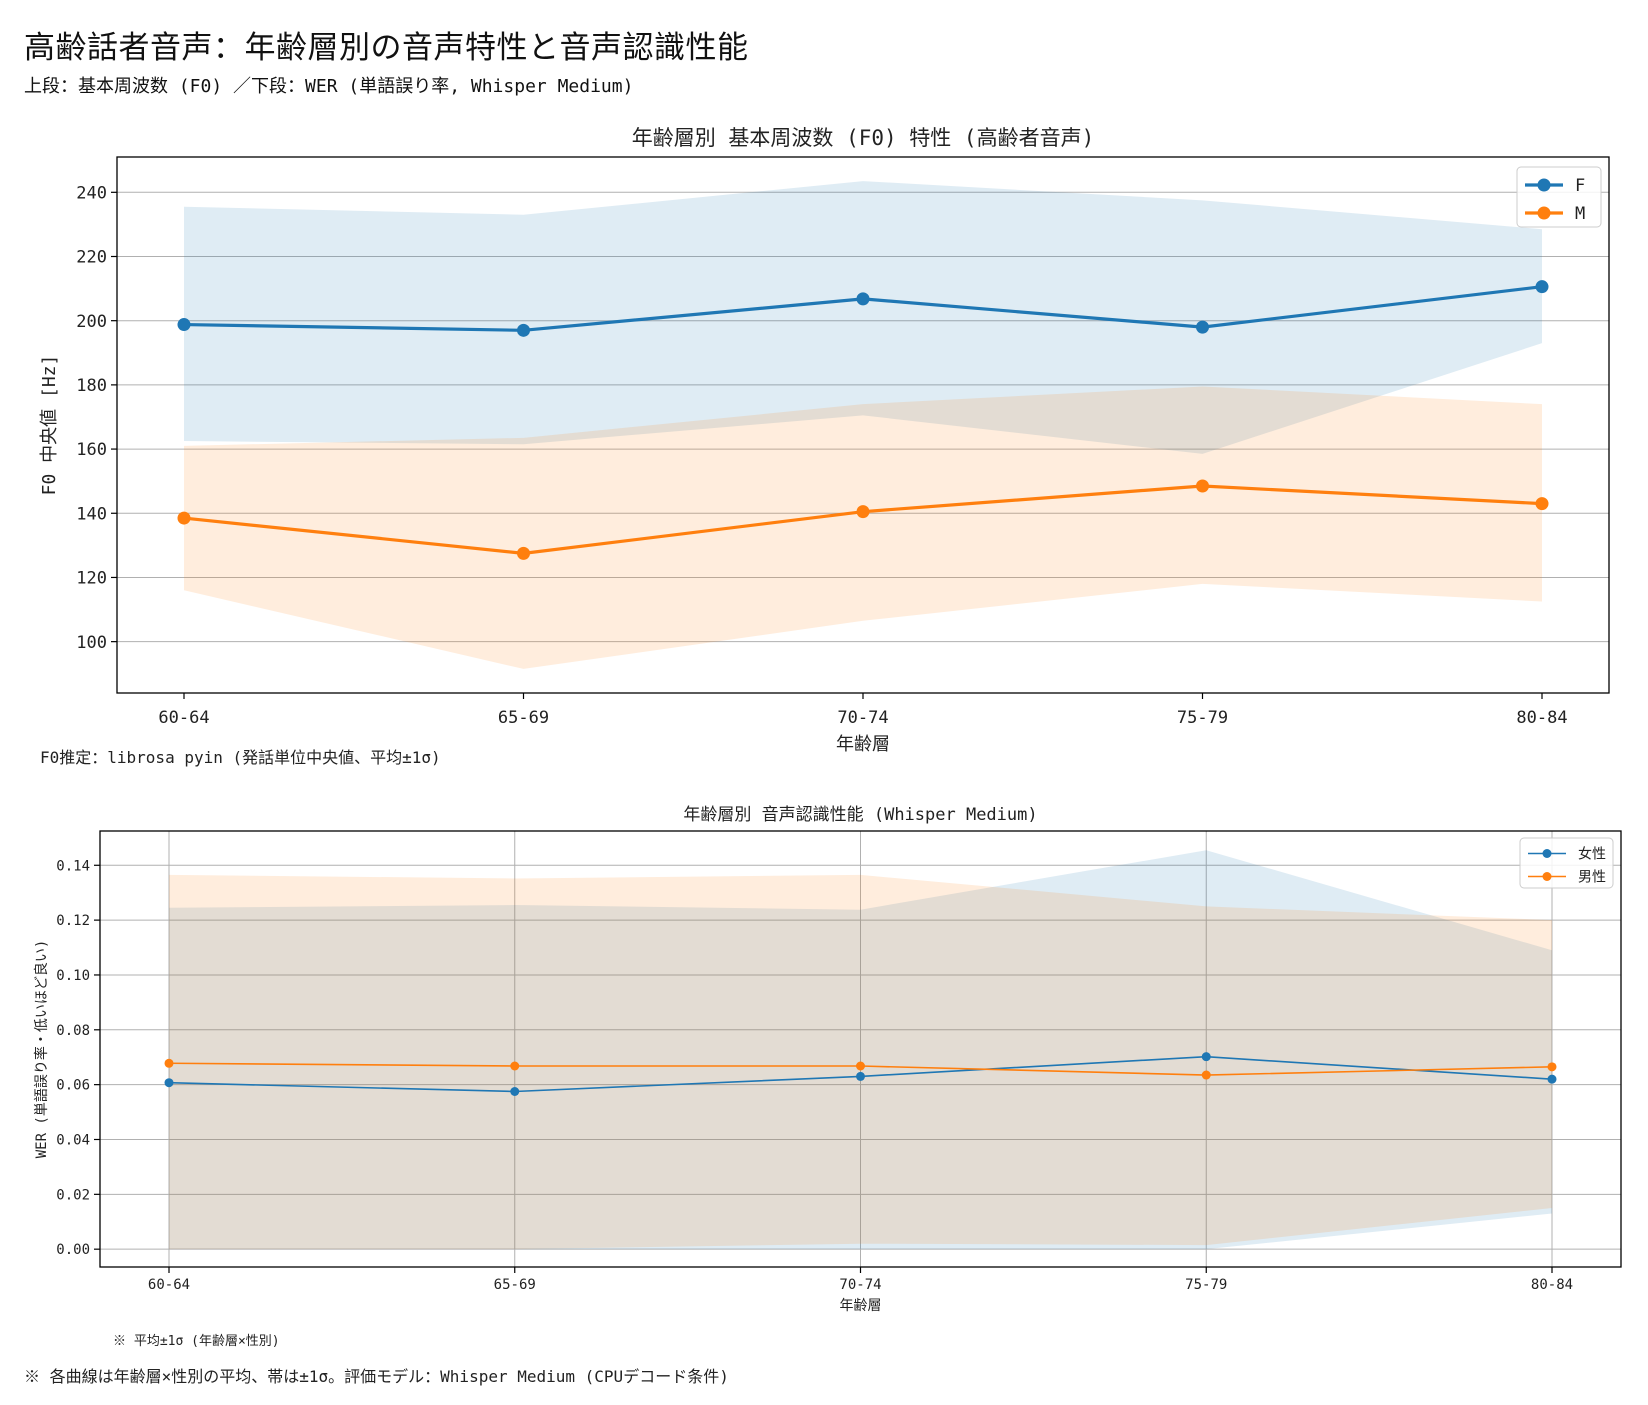  What do you see at coordinates (860, 1076) in the screenshot?
I see `data-point-女性-70-74` at bounding box center [860, 1076].